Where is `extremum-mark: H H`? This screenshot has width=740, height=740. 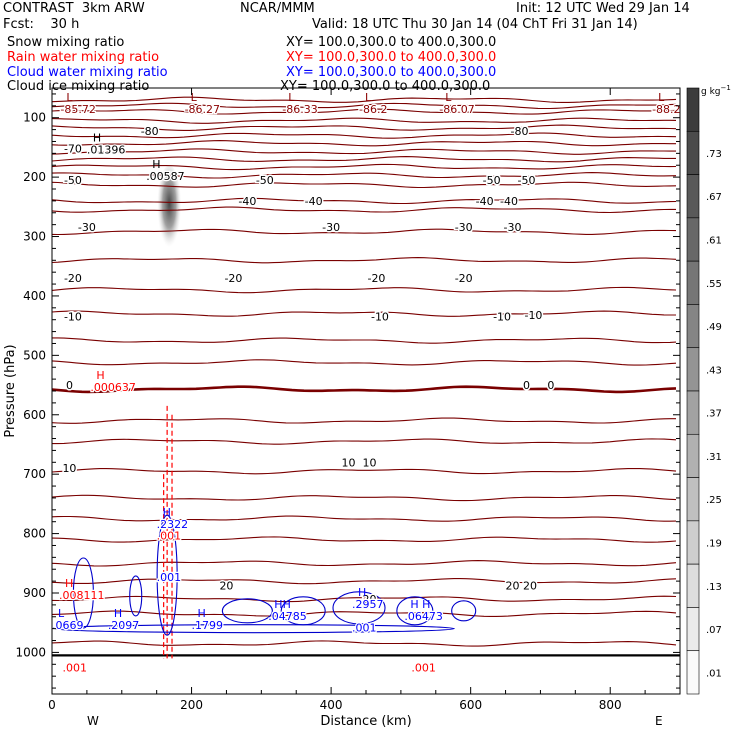
extremum-mark: H H is located at coordinates (420, 604).